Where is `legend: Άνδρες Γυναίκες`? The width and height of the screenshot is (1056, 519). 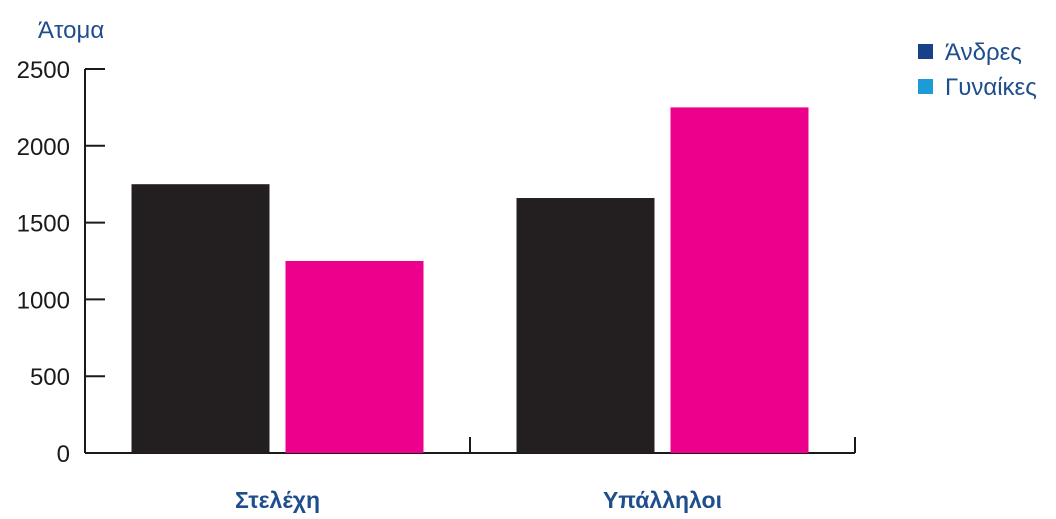
legend: Άνδρες Γυναίκες is located at coordinates (977, 70).